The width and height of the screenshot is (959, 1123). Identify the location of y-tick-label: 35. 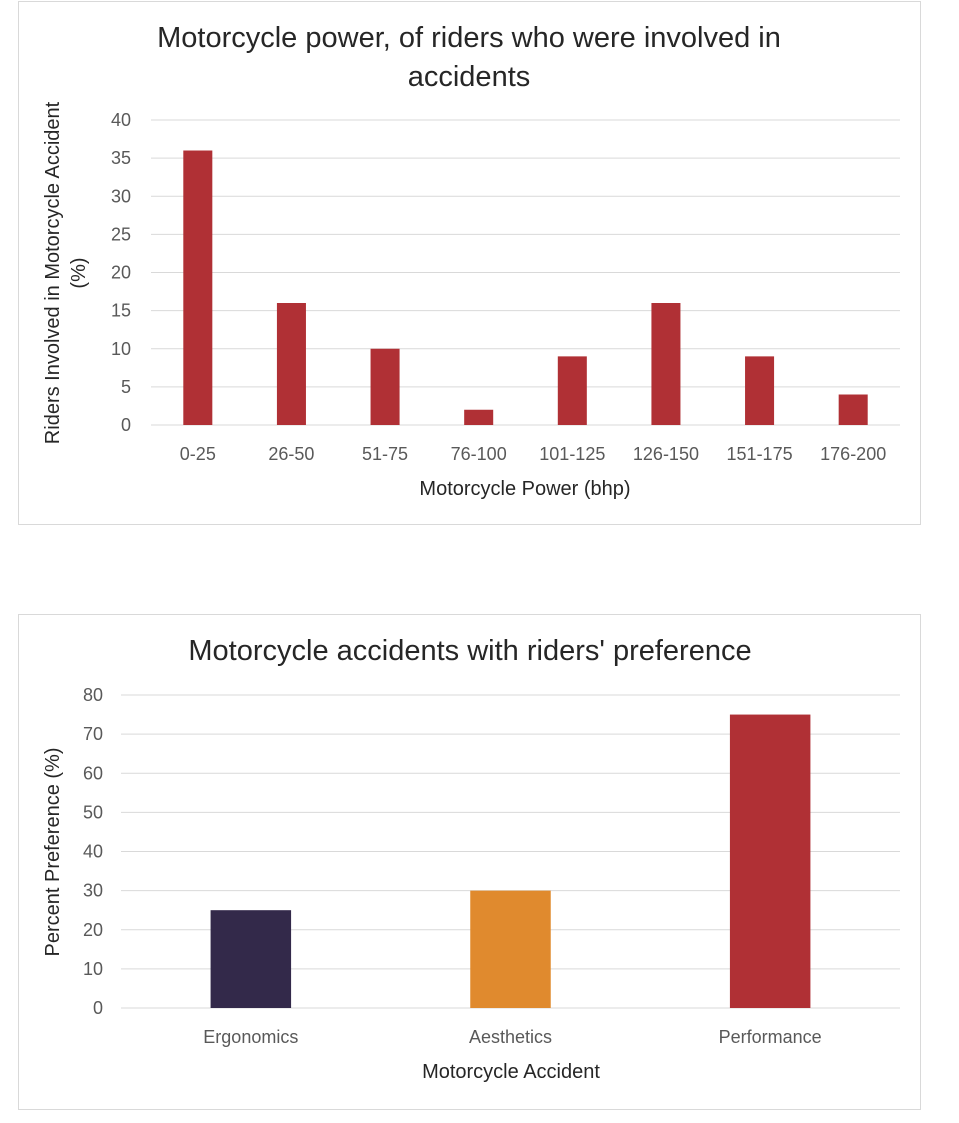
(121, 158).